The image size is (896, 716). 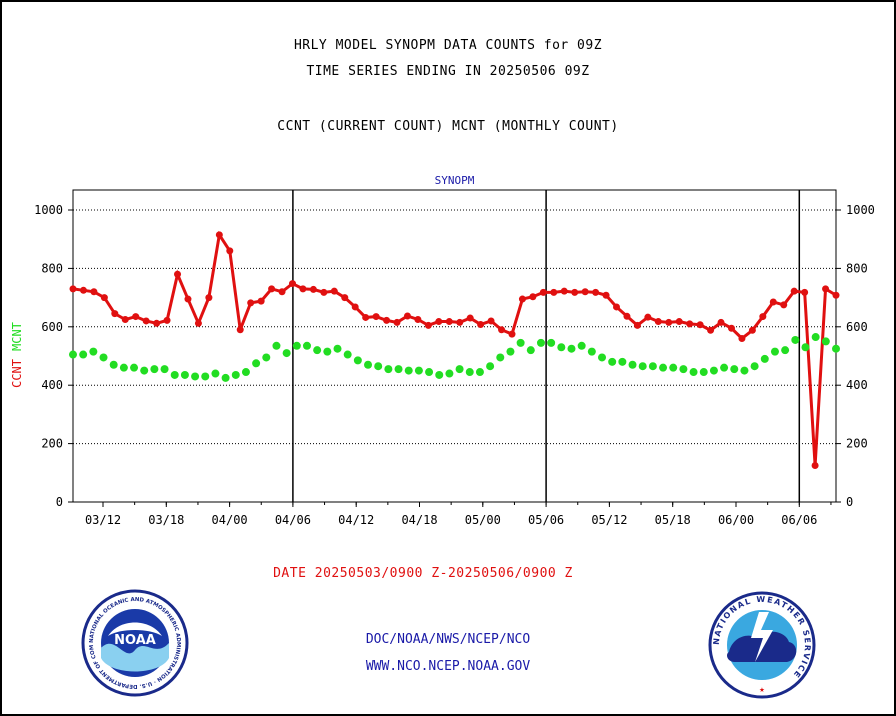 What do you see at coordinates (448, 666) in the screenshot?
I see `website-link: WWW.NCO.NCEP.NOAA.GOV` at bounding box center [448, 666].